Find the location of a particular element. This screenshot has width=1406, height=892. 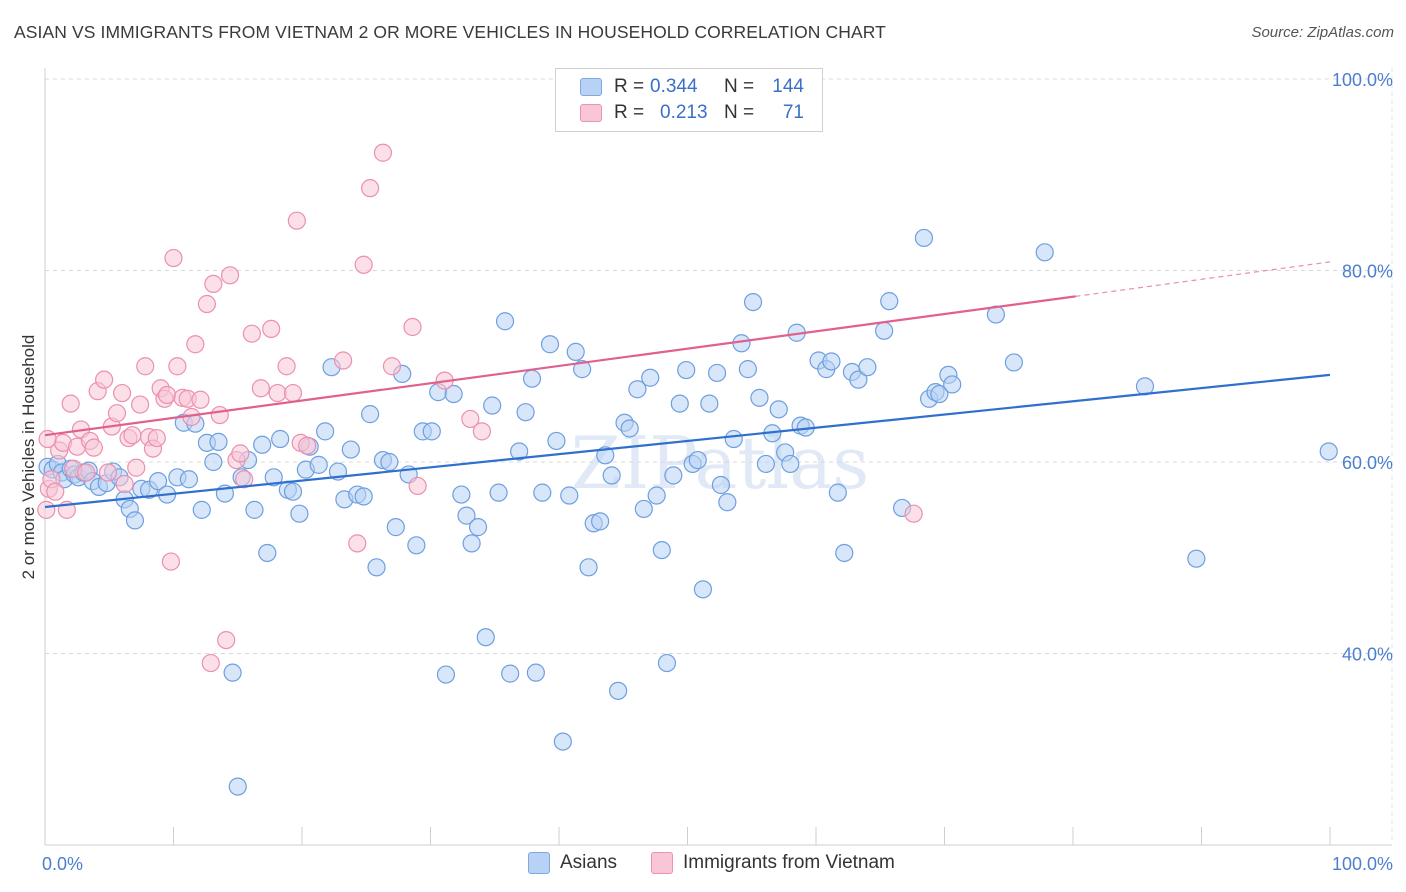

asians-trend-line is located at coordinates (687, 441).